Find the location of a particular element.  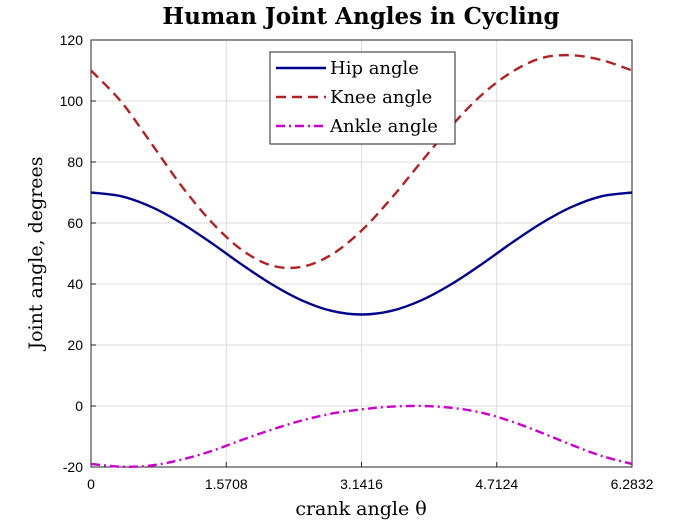

series-line-ankle-angle is located at coordinates (361, 436).